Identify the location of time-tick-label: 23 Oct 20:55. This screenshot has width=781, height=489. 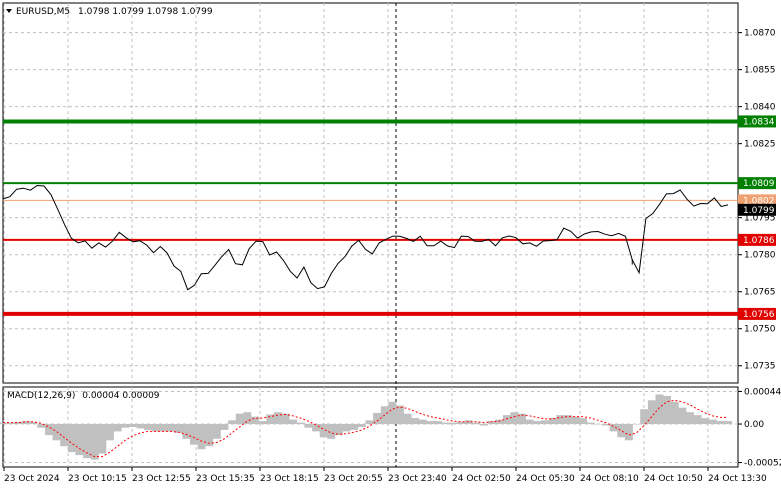
(353, 479).